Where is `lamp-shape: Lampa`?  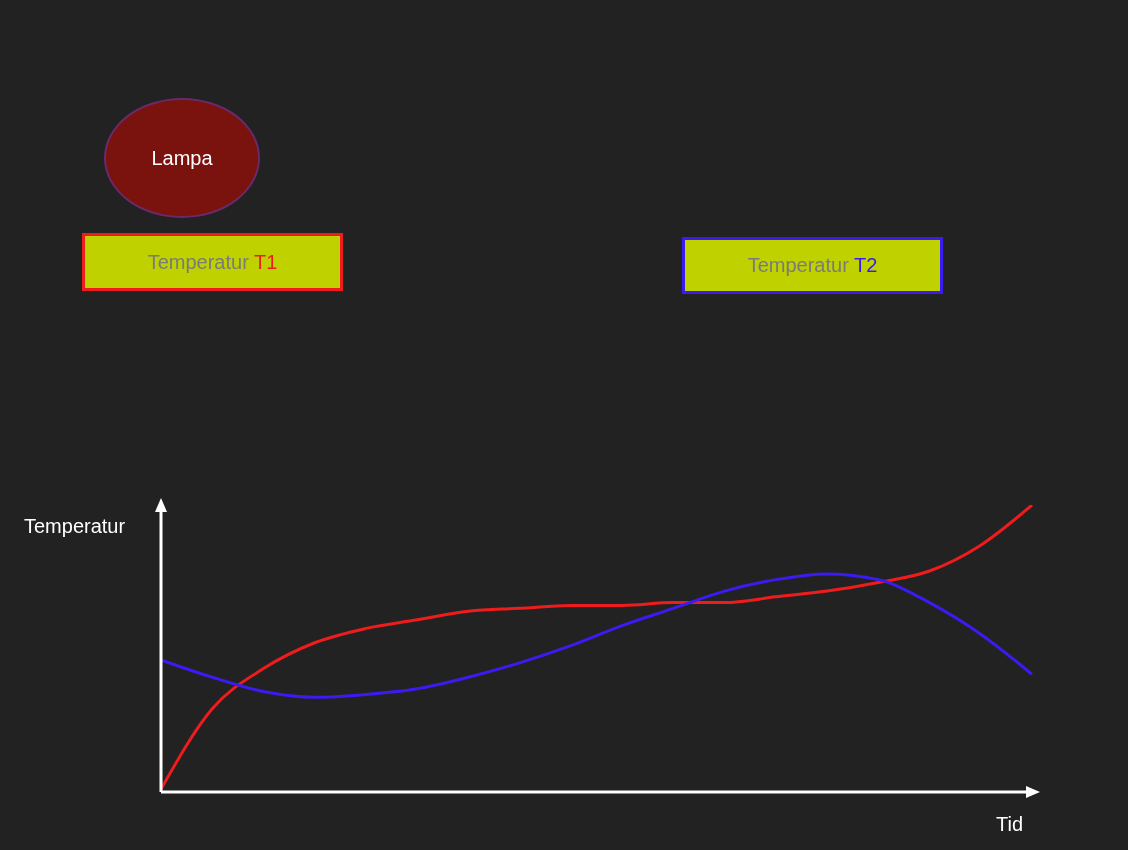 lamp-shape: Lampa is located at coordinates (182, 158).